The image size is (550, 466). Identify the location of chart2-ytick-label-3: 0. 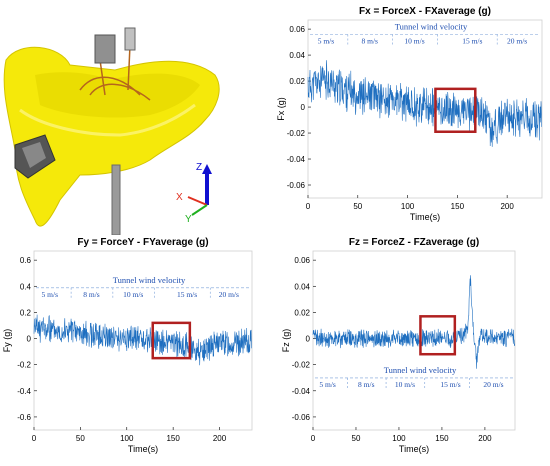
(308, 339).